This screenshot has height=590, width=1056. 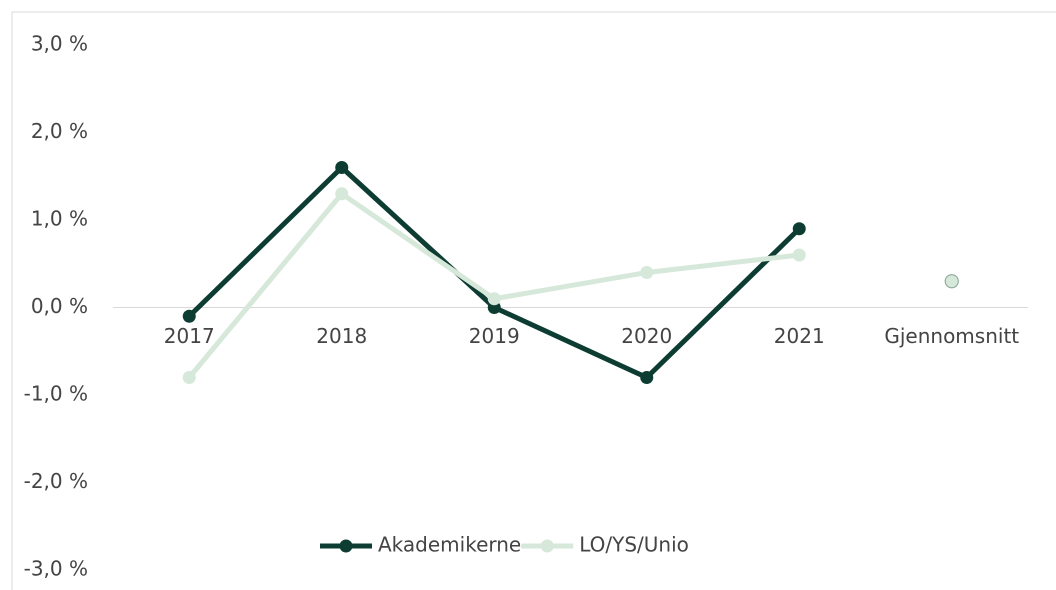 I want to click on y-tick-label: -2,0 %, so click(x=56, y=481).